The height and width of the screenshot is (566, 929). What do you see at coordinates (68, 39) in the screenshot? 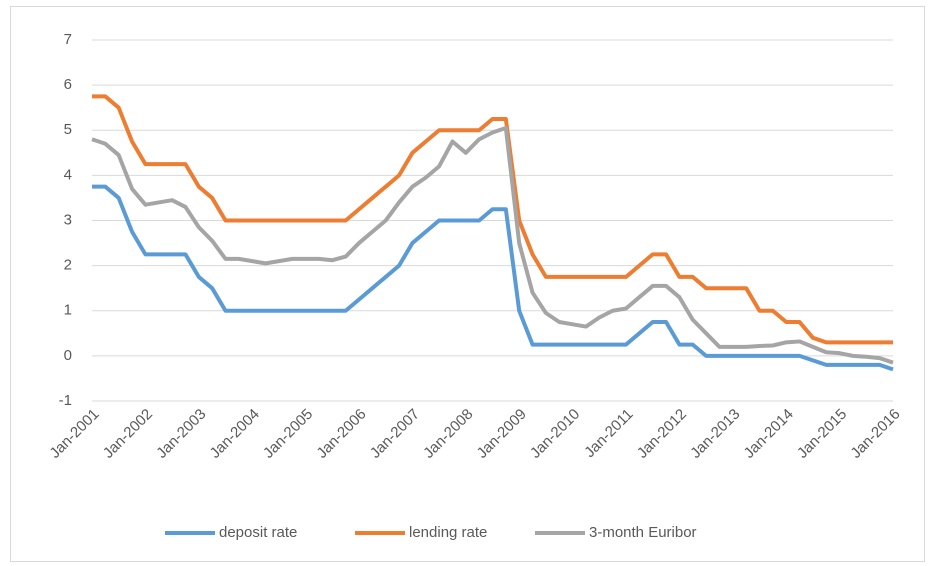
I see `y-tick-label: 7` at bounding box center [68, 39].